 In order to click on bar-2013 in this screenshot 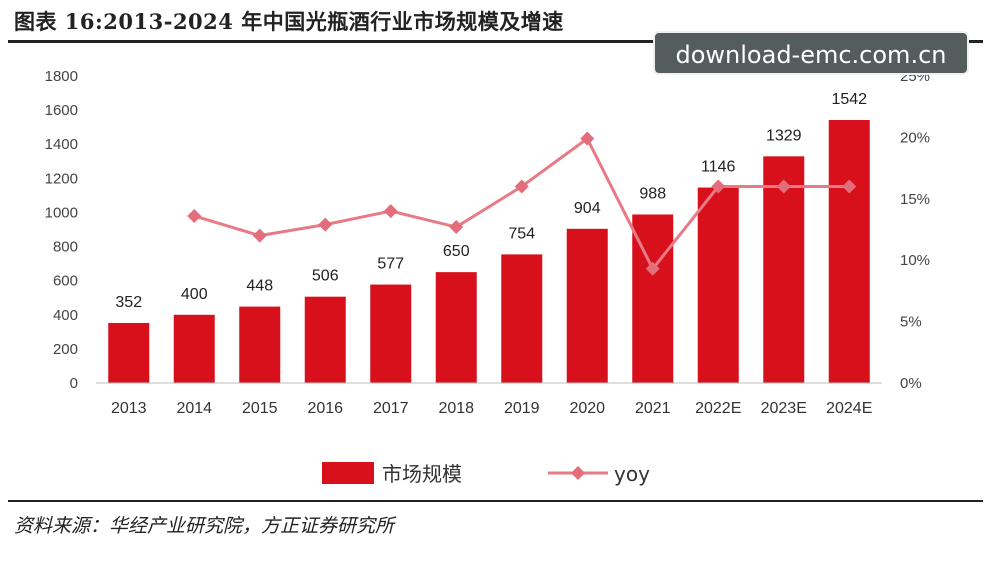, I will do `click(129, 352)`.